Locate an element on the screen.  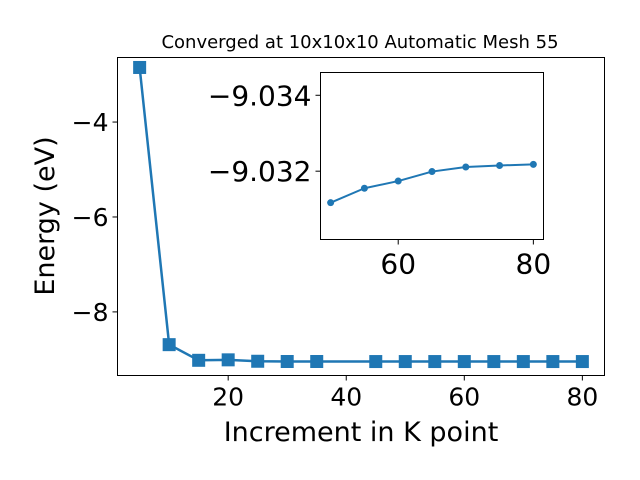
main-x-tick-label: 40 is located at coordinates (346, 397).